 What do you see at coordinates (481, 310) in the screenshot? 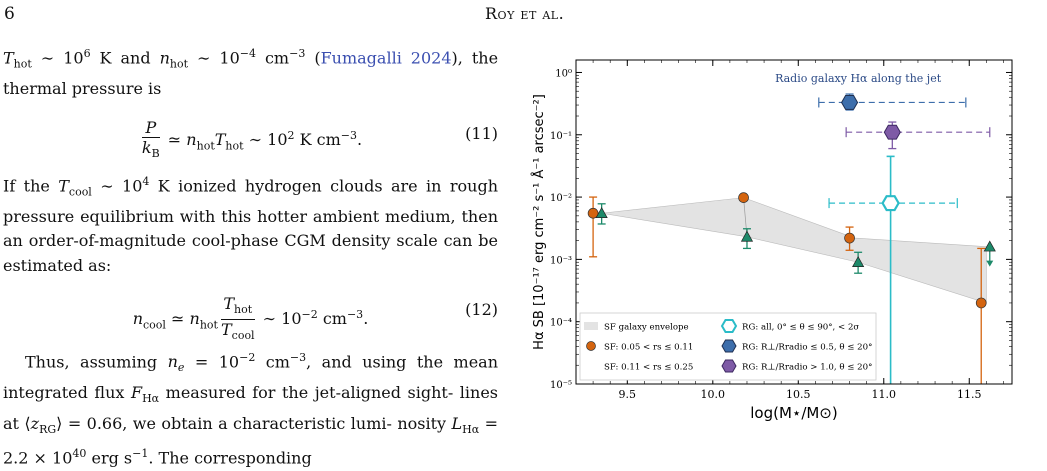
I see `equation-number: (12)` at bounding box center [481, 310].